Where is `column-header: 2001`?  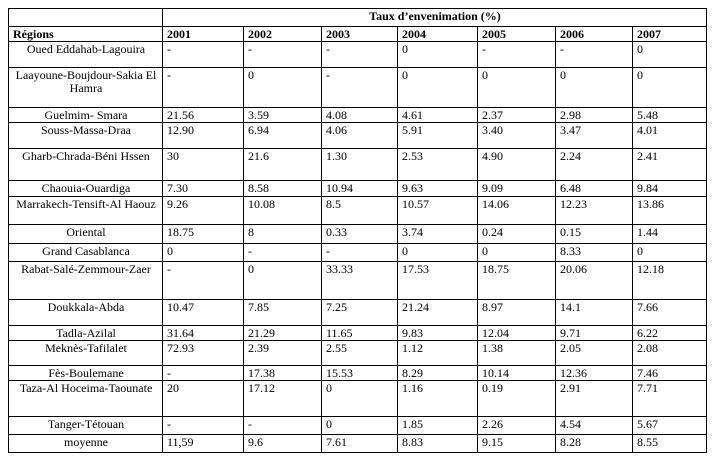 column-header: 2001 is located at coordinates (203, 34).